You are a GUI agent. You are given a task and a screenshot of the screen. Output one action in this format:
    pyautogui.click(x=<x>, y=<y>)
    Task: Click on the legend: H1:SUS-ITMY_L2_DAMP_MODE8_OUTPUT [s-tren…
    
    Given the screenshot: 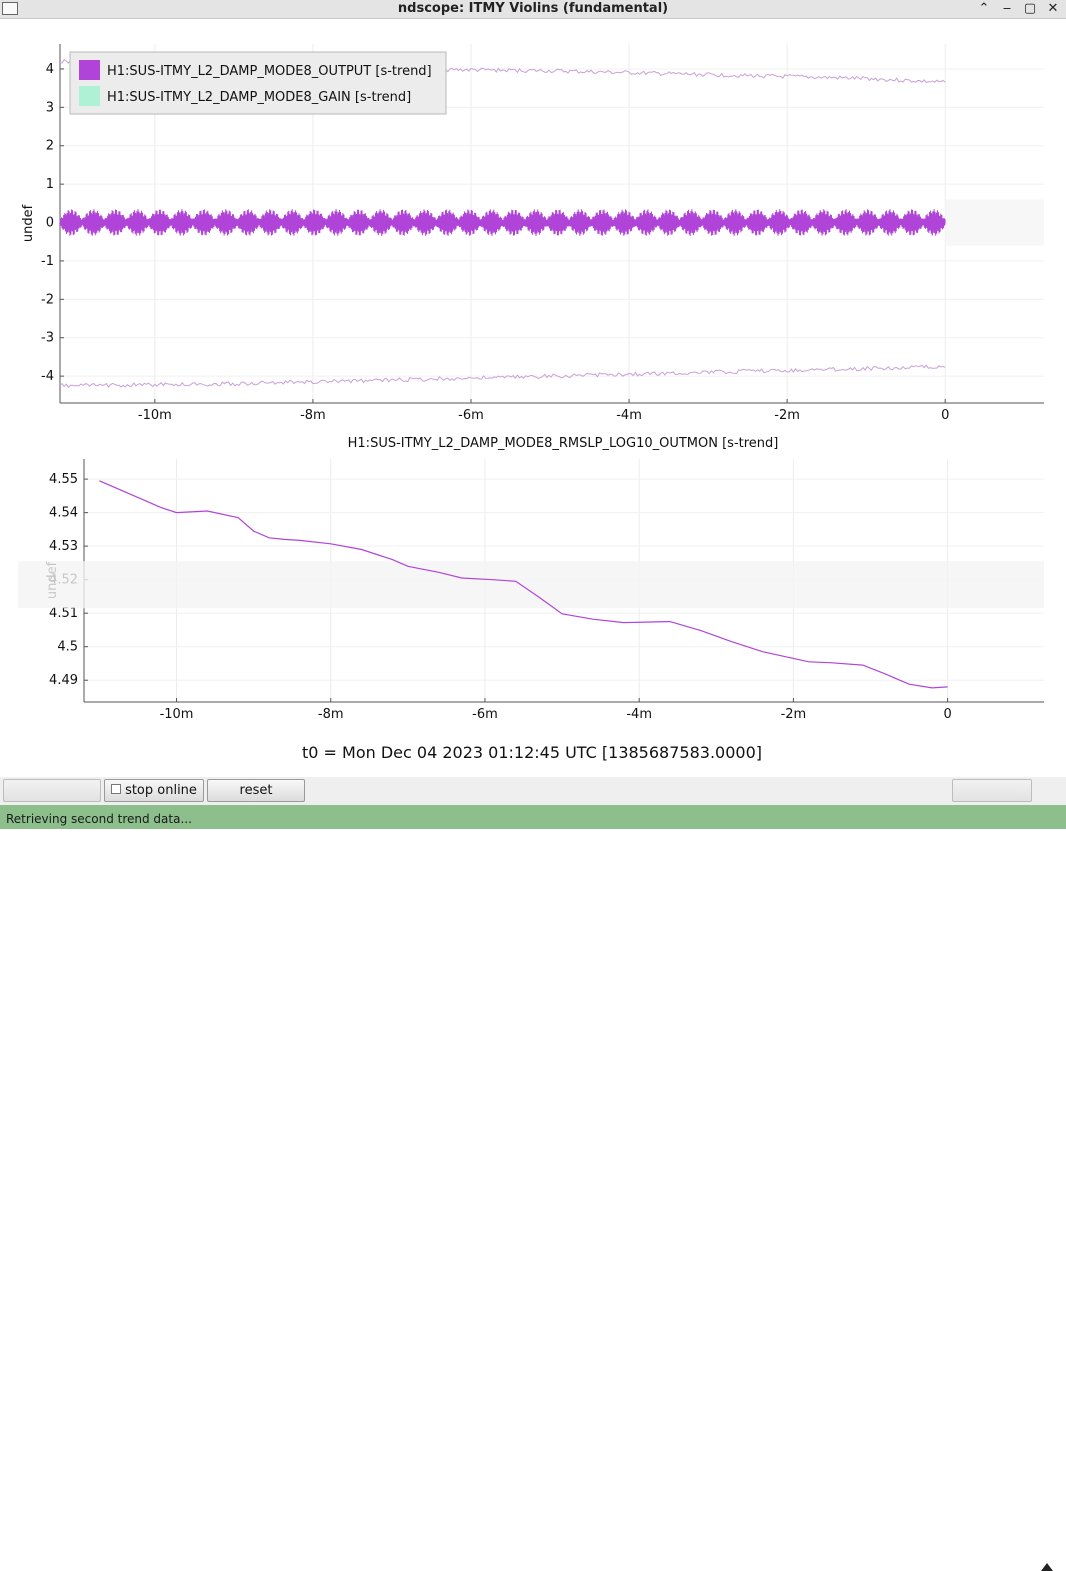 What is the action you would take?
    pyautogui.click(x=258, y=83)
    